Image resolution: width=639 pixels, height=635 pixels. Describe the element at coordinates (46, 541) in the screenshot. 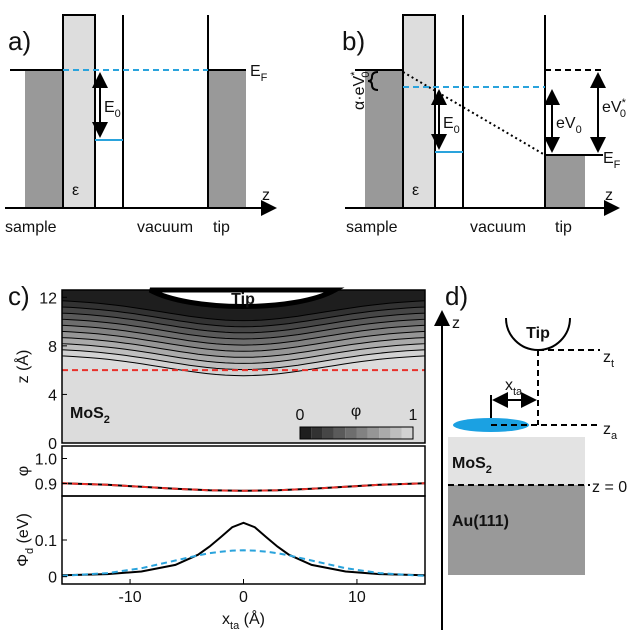

I see `y-tick-label: 0.1` at that location.